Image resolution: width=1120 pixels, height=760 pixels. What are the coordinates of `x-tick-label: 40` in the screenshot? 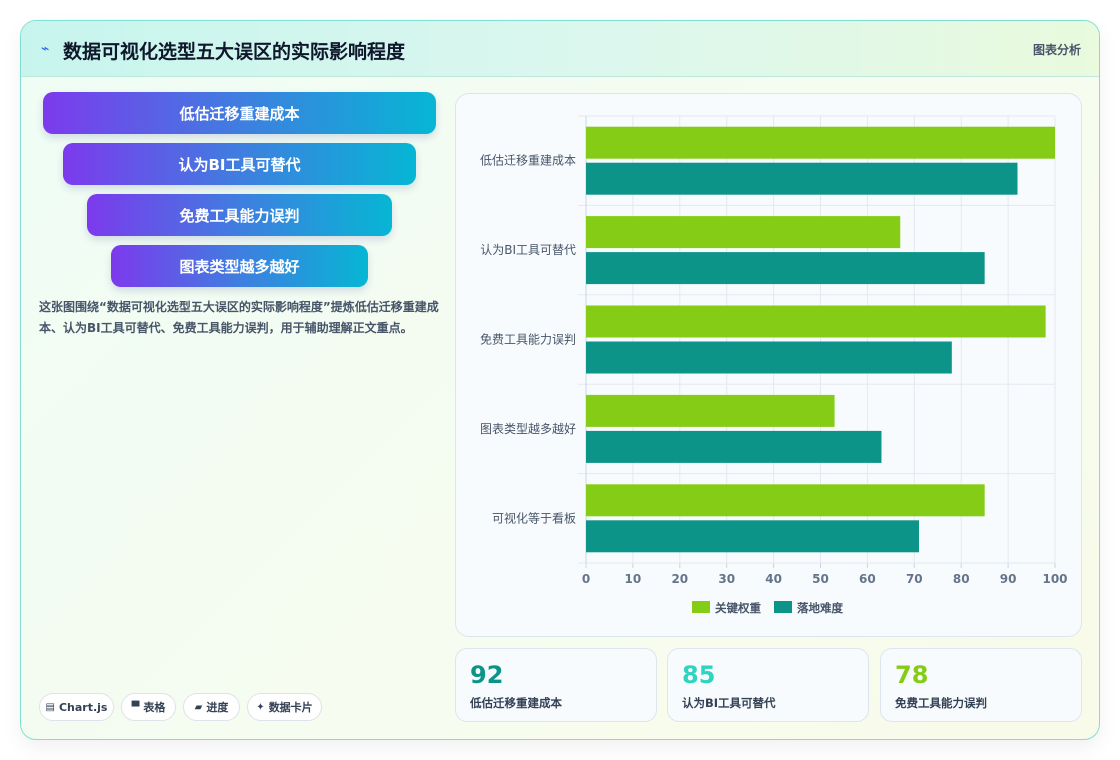 It's located at (773, 579).